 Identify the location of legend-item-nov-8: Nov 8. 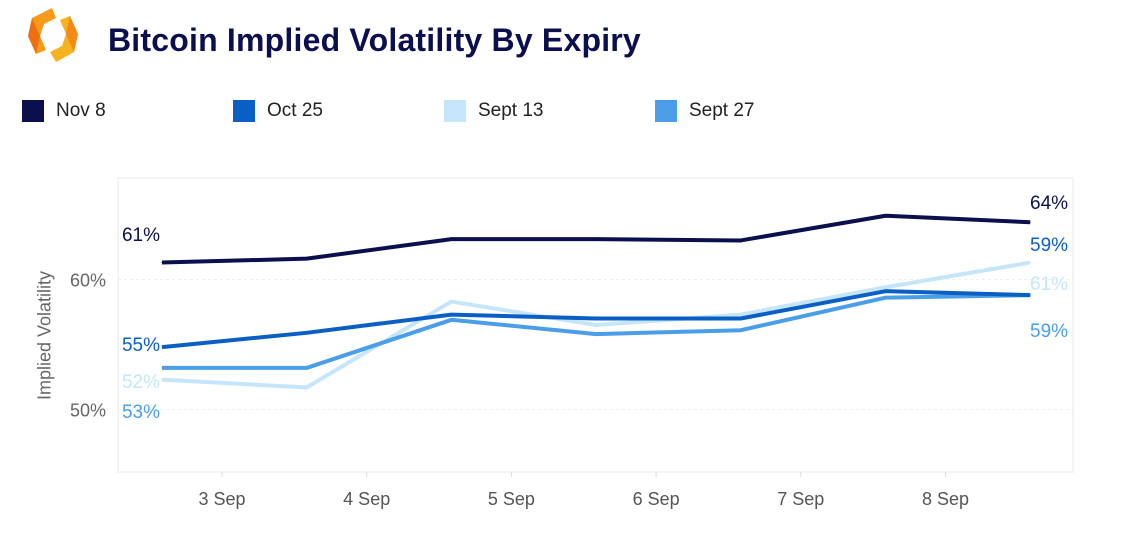
(127, 111).